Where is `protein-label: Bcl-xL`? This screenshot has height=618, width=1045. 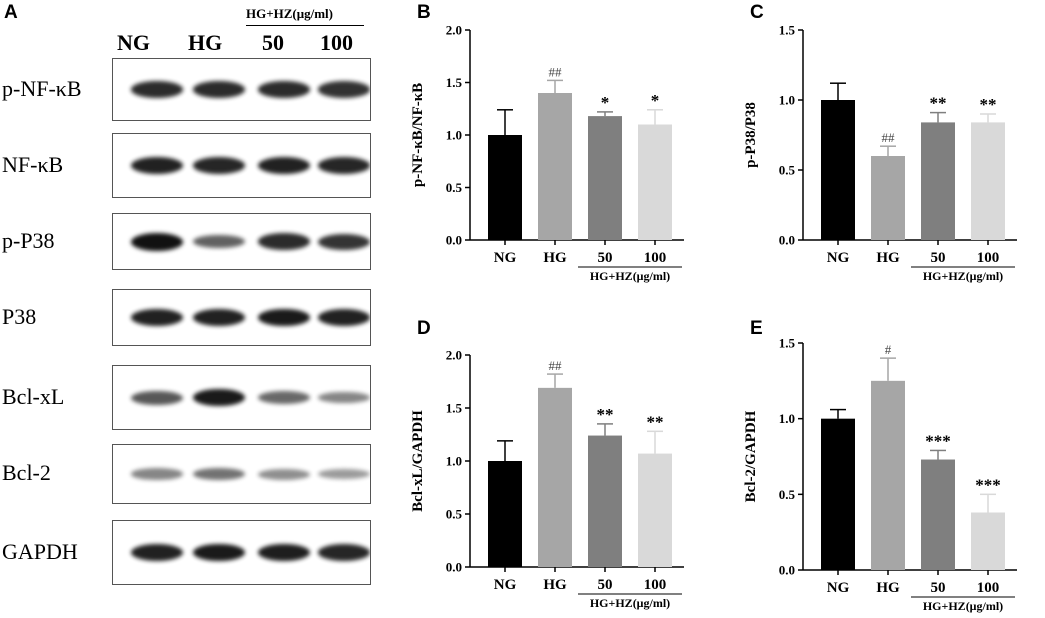 protein-label: Bcl-xL is located at coordinates (33, 396).